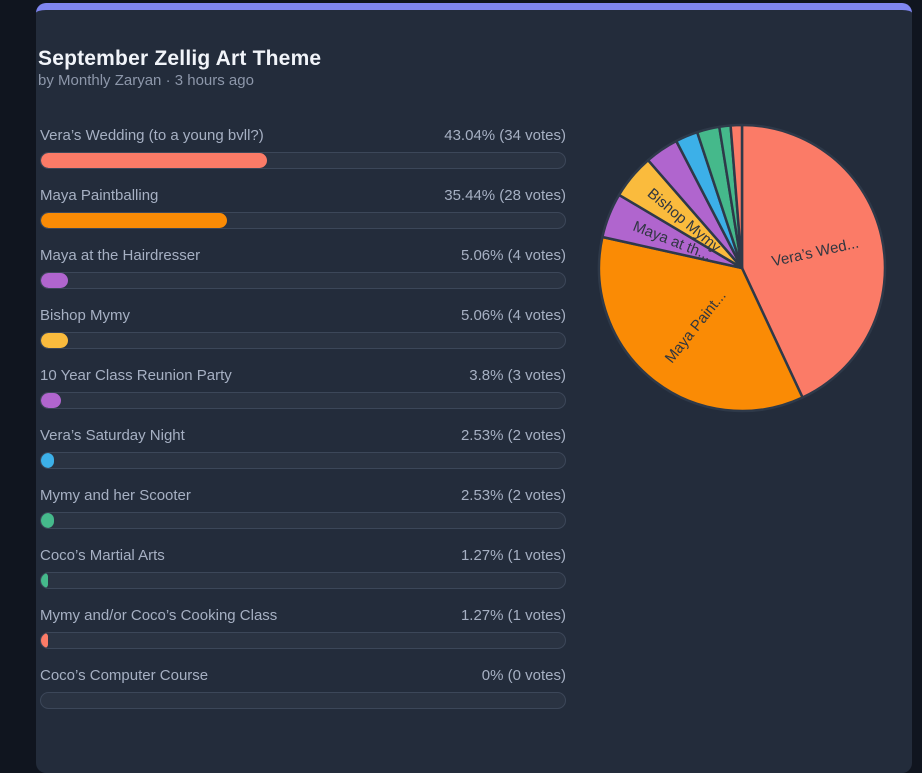 The height and width of the screenshot is (773, 922). Describe the element at coordinates (505, 135) in the screenshot. I see `poll-option-percent: 43.04% (34 votes)` at that location.